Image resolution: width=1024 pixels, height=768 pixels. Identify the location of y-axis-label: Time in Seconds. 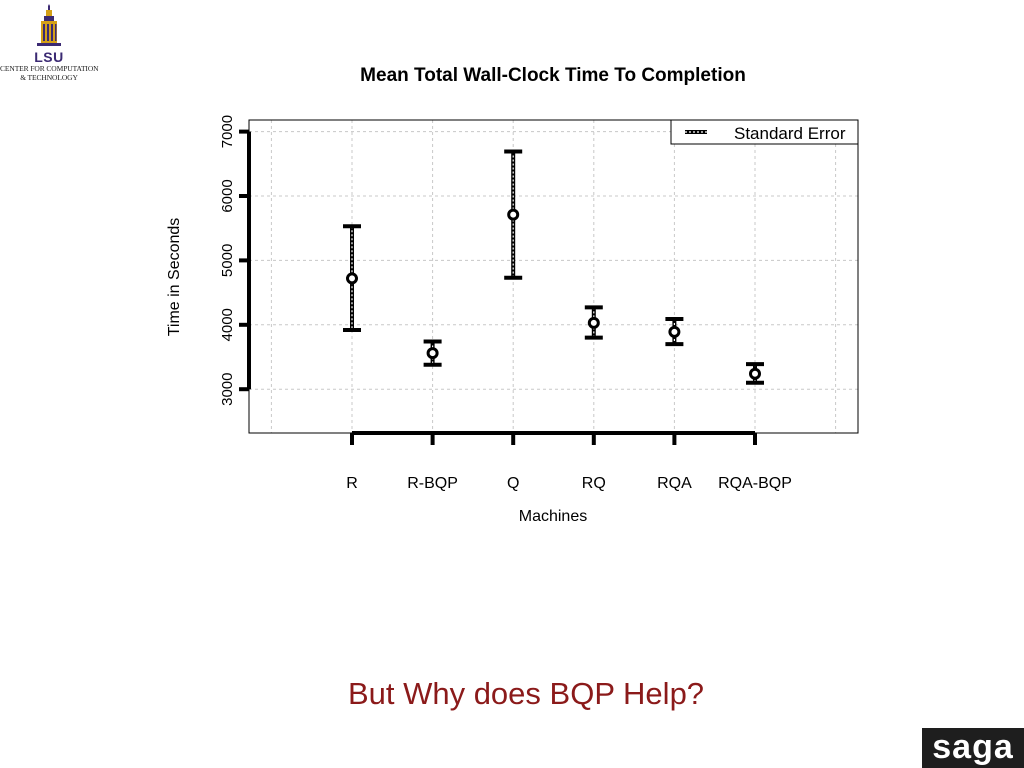
(174, 277).